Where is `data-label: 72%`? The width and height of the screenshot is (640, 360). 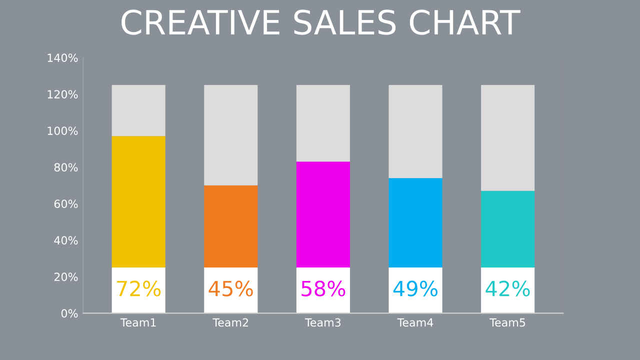
data-label: 72% is located at coordinates (139, 288).